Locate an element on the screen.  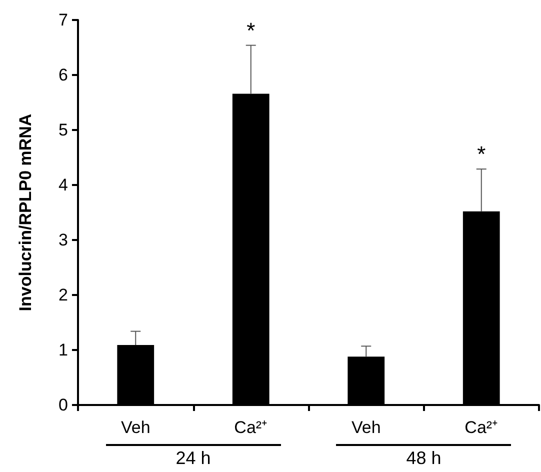
y-tick-label: 1 is located at coordinates (63, 350).